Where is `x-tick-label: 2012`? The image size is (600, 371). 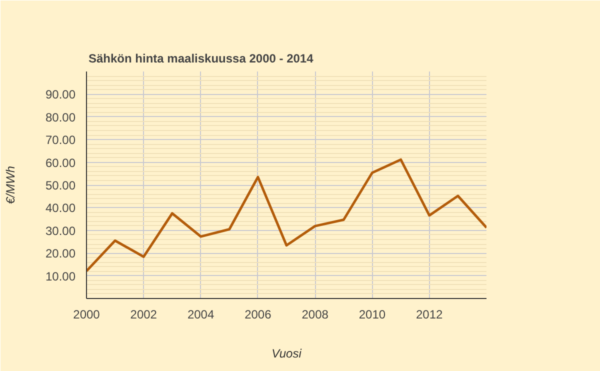 x-tick-label: 2012 is located at coordinates (430, 315).